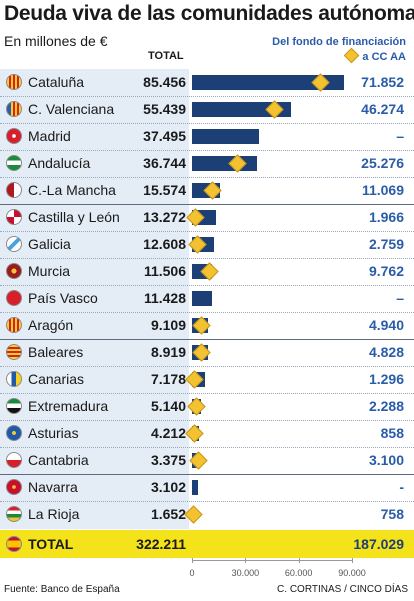 Image resolution: width=414 pixels, height=601 pixels. I want to click on chart-row: Madrid 37.495 –, so click(207, 136).